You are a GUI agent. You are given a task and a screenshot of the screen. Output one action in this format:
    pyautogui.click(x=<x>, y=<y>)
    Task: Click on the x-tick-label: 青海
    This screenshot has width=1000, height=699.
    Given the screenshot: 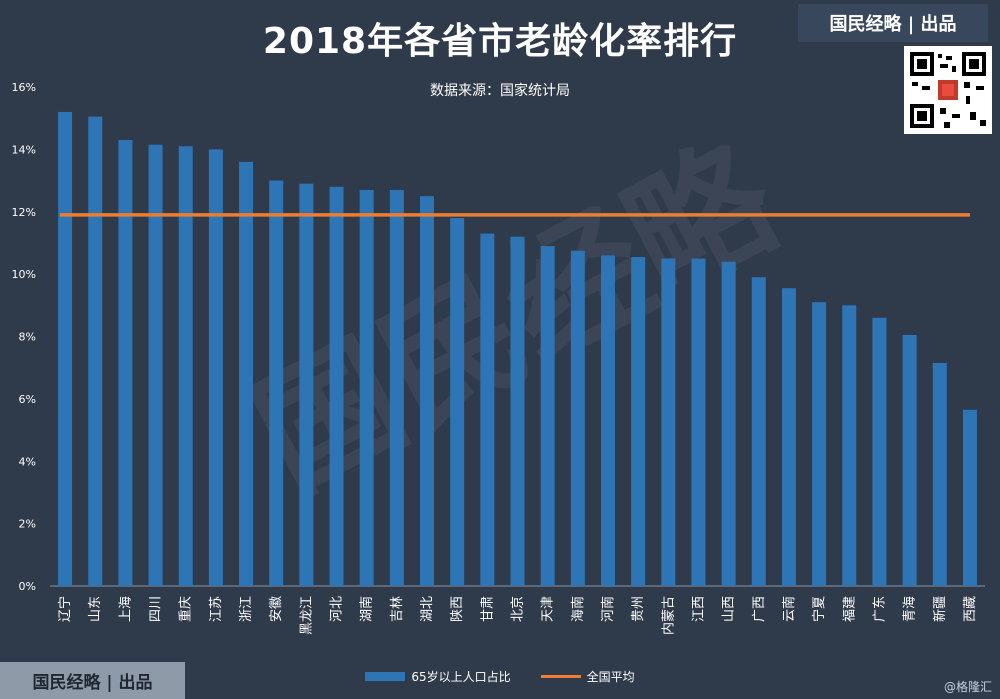 What is the action you would take?
    pyautogui.click(x=910, y=609)
    